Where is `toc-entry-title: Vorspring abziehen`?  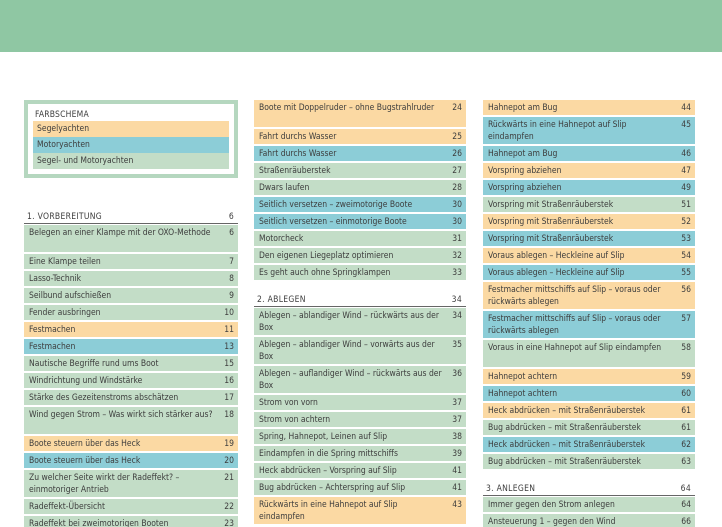 toc-entry-title: Vorspring abziehen is located at coordinates (525, 188).